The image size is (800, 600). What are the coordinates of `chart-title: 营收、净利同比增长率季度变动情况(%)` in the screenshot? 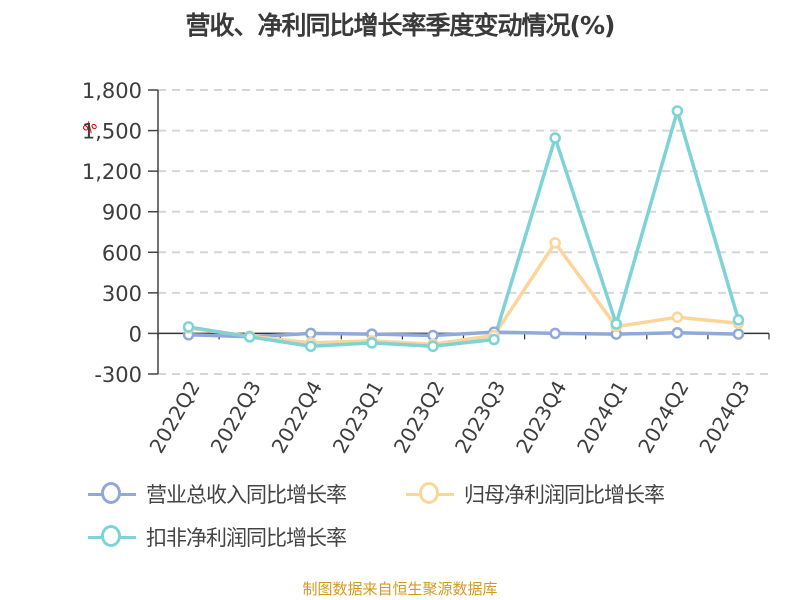 It's located at (400, 25).